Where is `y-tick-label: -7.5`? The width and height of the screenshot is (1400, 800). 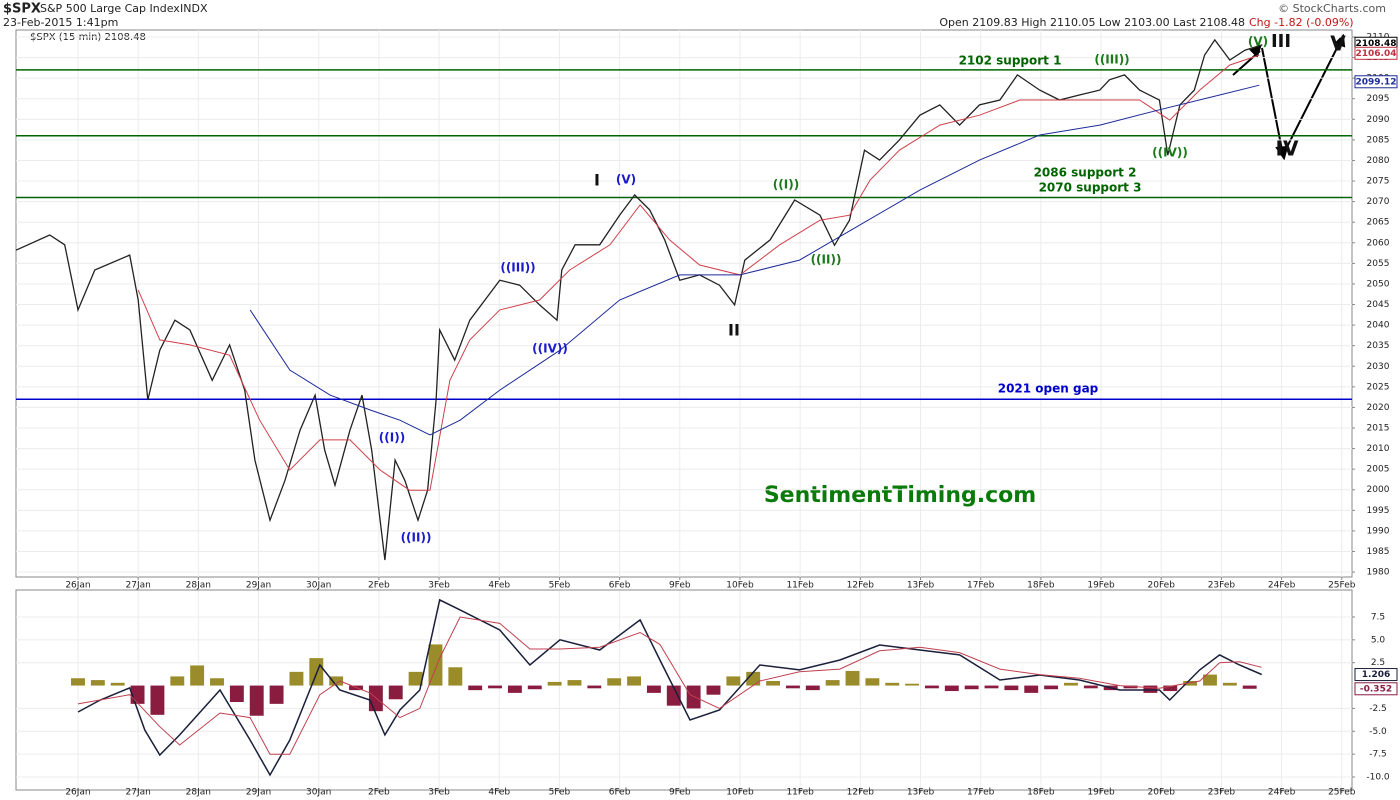
y-tick-label: -7.5 is located at coordinates (1378, 755).